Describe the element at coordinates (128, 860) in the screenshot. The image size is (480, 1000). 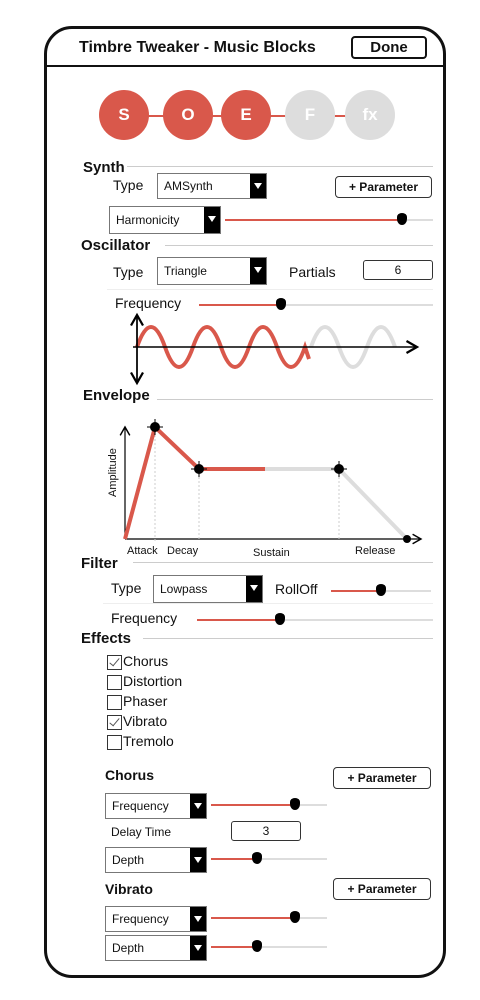
I see `chorus-depth-value: Depth` at that location.